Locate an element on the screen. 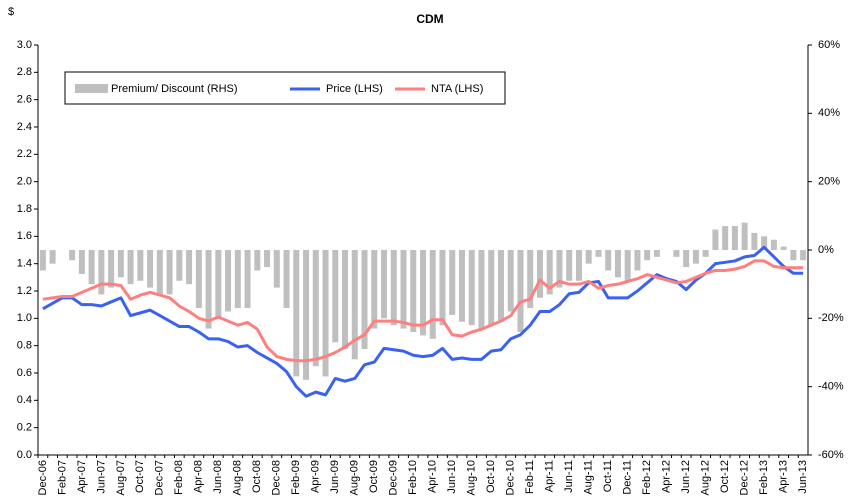  x-tick-label: Oct-08 is located at coordinates (257, 476).